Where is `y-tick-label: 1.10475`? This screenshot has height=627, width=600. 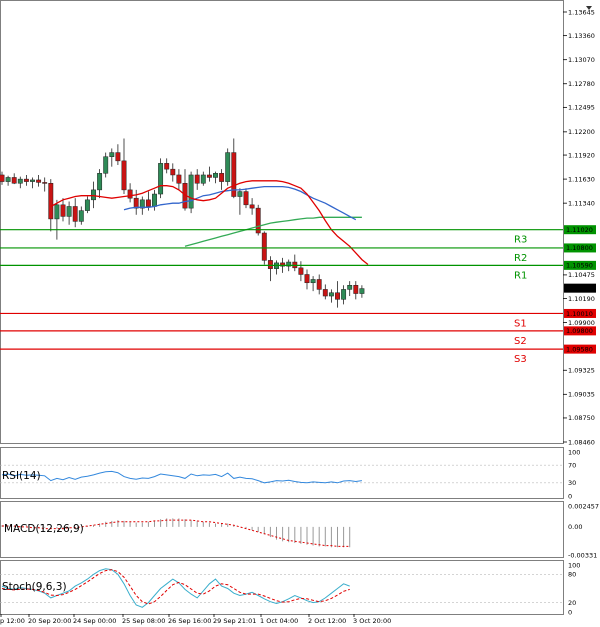
y-tick-label: 1.10475 is located at coordinates (581, 275).